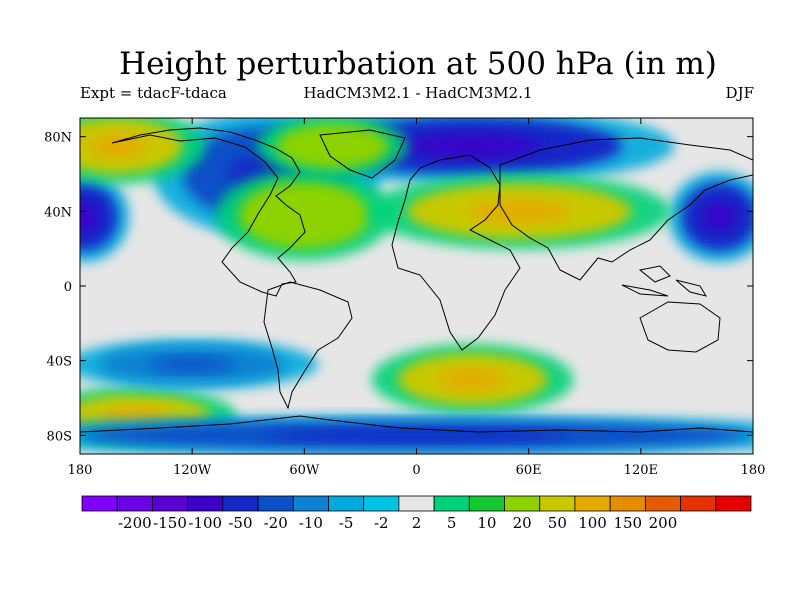  What do you see at coordinates (59, 362) in the screenshot?
I see `y-tick-label: 40S` at bounding box center [59, 362].